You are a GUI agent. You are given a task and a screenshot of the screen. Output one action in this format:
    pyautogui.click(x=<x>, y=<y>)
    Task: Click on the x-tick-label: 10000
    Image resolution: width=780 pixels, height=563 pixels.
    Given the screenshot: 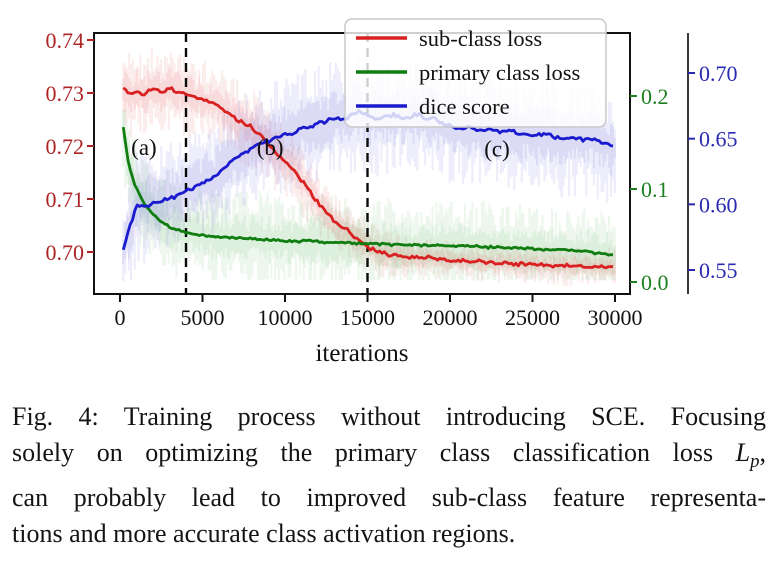 What is the action you would take?
    pyautogui.click(x=285, y=317)
    